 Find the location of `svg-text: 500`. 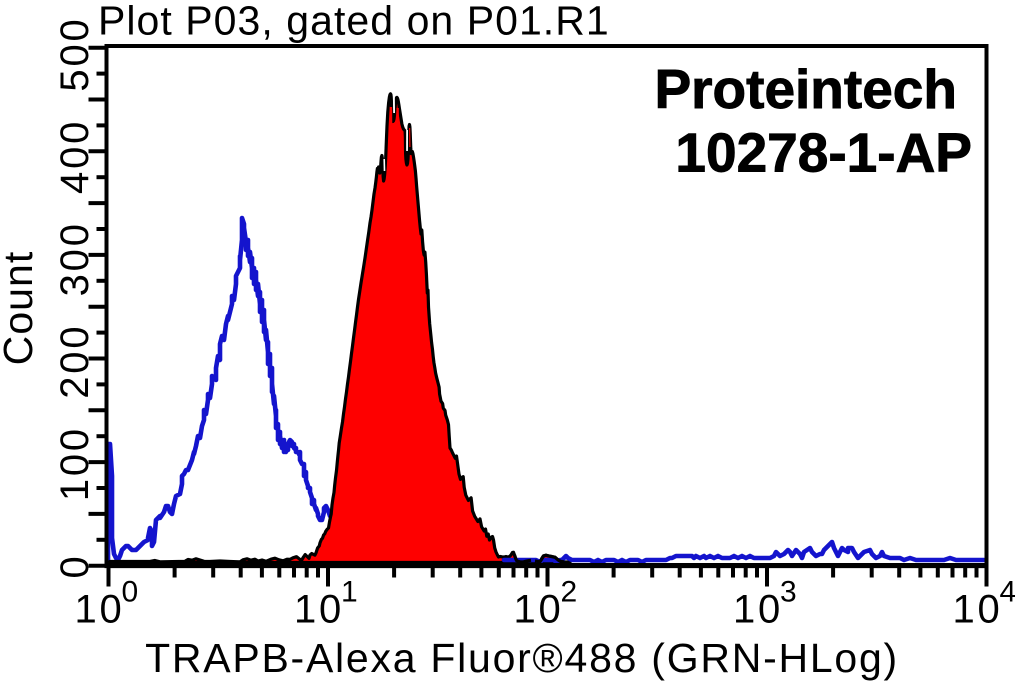

svg-text: 500 is located at coordinates (75, 53).